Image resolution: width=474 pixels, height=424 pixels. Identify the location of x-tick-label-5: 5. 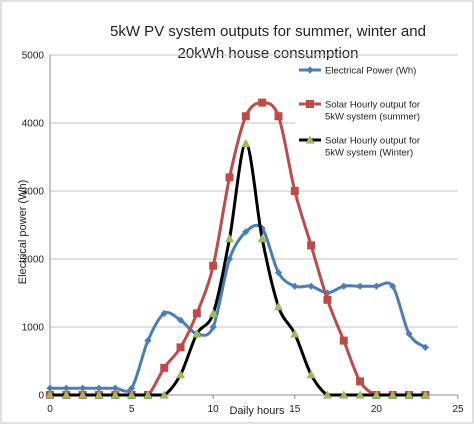
(132, 409).